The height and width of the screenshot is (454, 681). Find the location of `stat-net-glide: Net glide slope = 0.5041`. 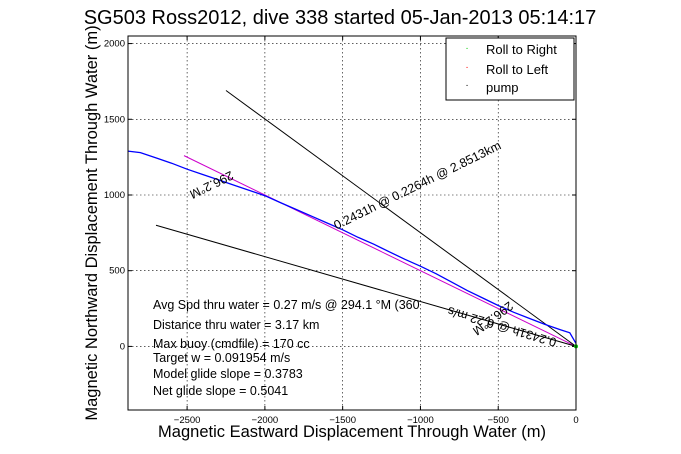

stat-net-glide: Net glide slope = 0.5041 is located at coordinates (220, 391).